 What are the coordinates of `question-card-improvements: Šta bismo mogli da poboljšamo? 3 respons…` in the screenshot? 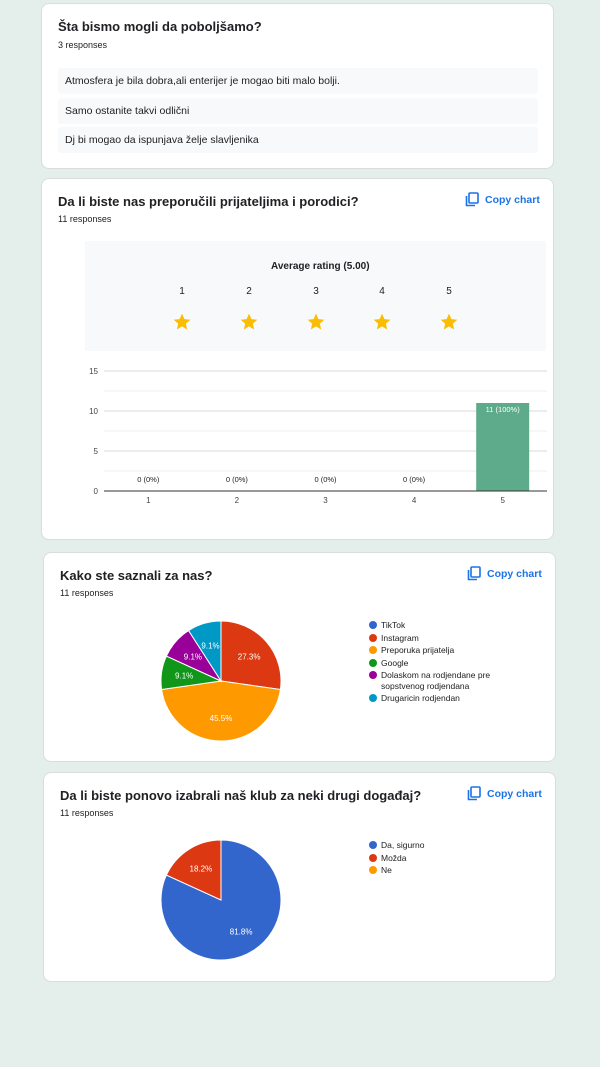 It's located at (297, 86).